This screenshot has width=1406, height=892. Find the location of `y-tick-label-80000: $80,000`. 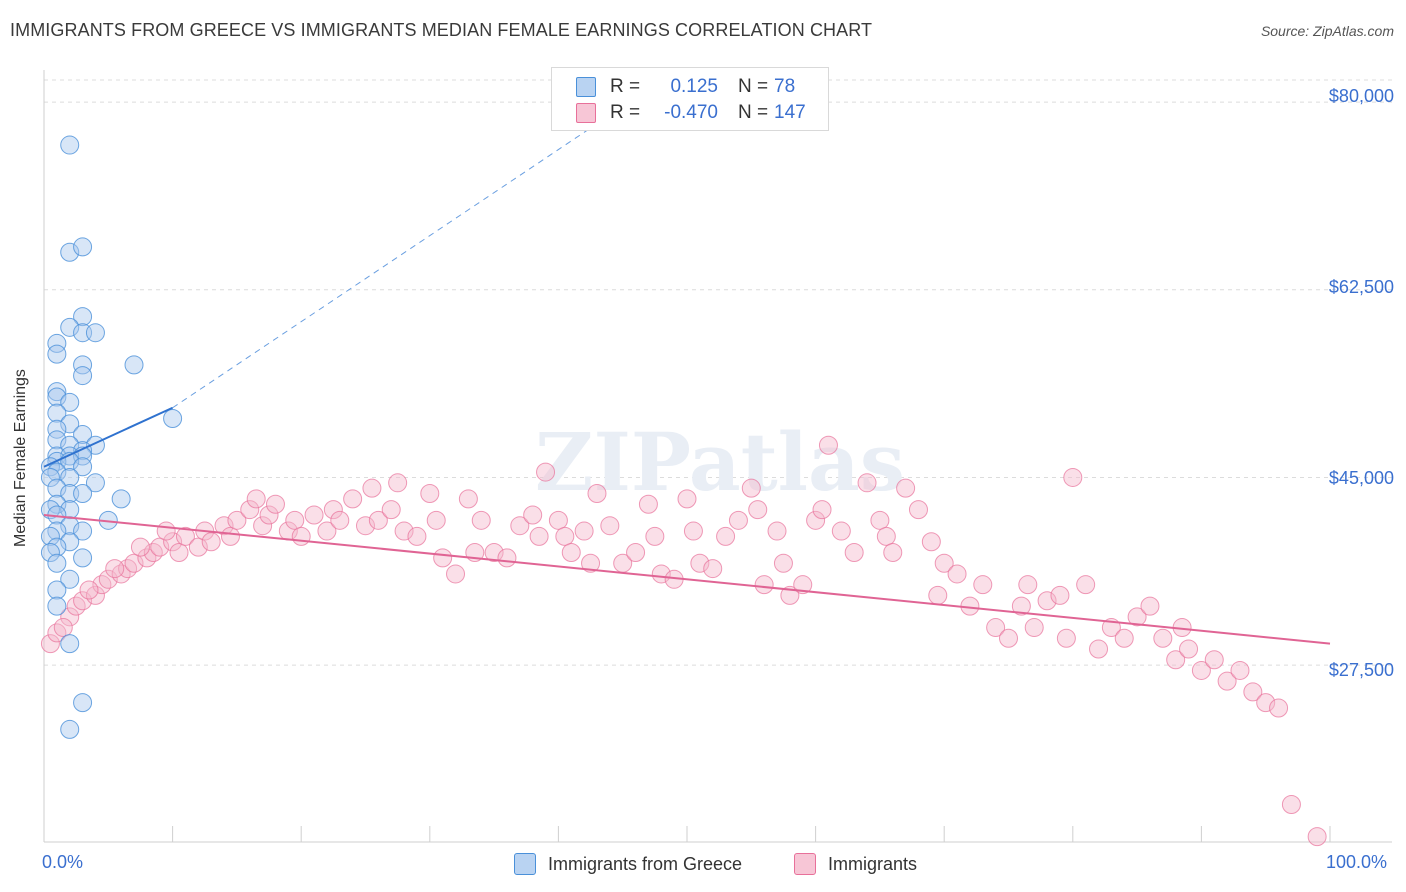

y-tick-label-80000: $80,000 is located at coordinates (1361, 96).